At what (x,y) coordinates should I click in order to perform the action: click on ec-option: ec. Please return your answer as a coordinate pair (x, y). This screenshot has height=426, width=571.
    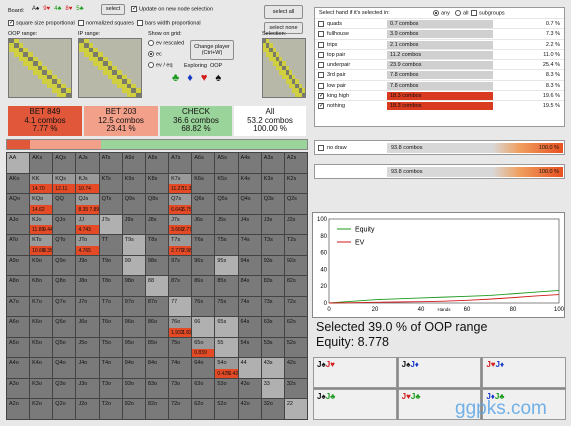
    Looking at the image, I should click on (155, 54).